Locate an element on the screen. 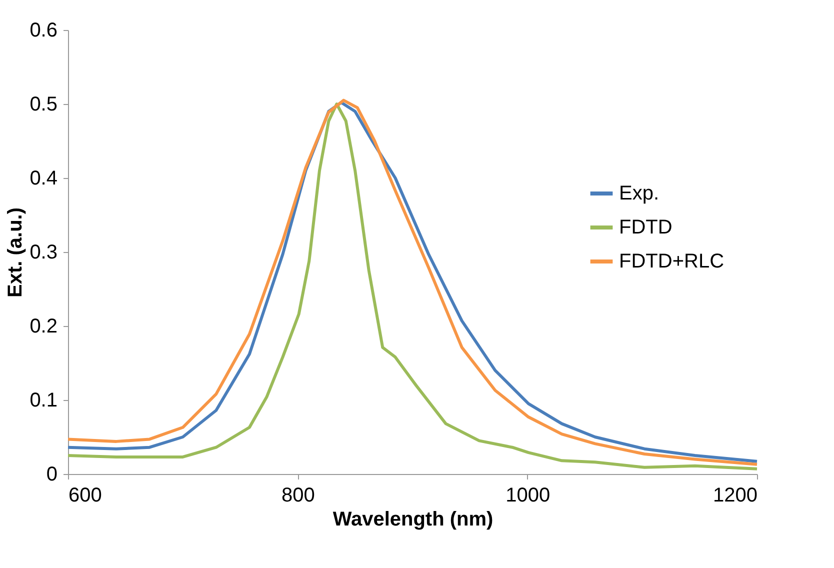 The image size is (834, 568). legend-label: FDTD is located at coordinates (645, 227).